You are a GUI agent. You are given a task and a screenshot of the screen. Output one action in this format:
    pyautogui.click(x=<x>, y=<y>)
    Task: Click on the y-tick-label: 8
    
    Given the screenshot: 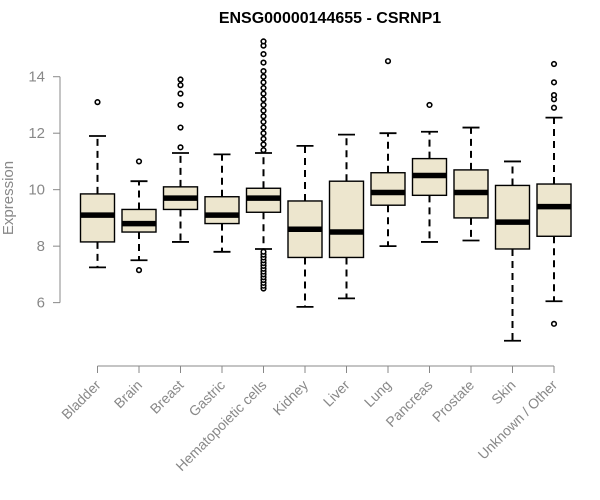 What is the action you would take?
    pyautogui.click(x=41, y=246)
    